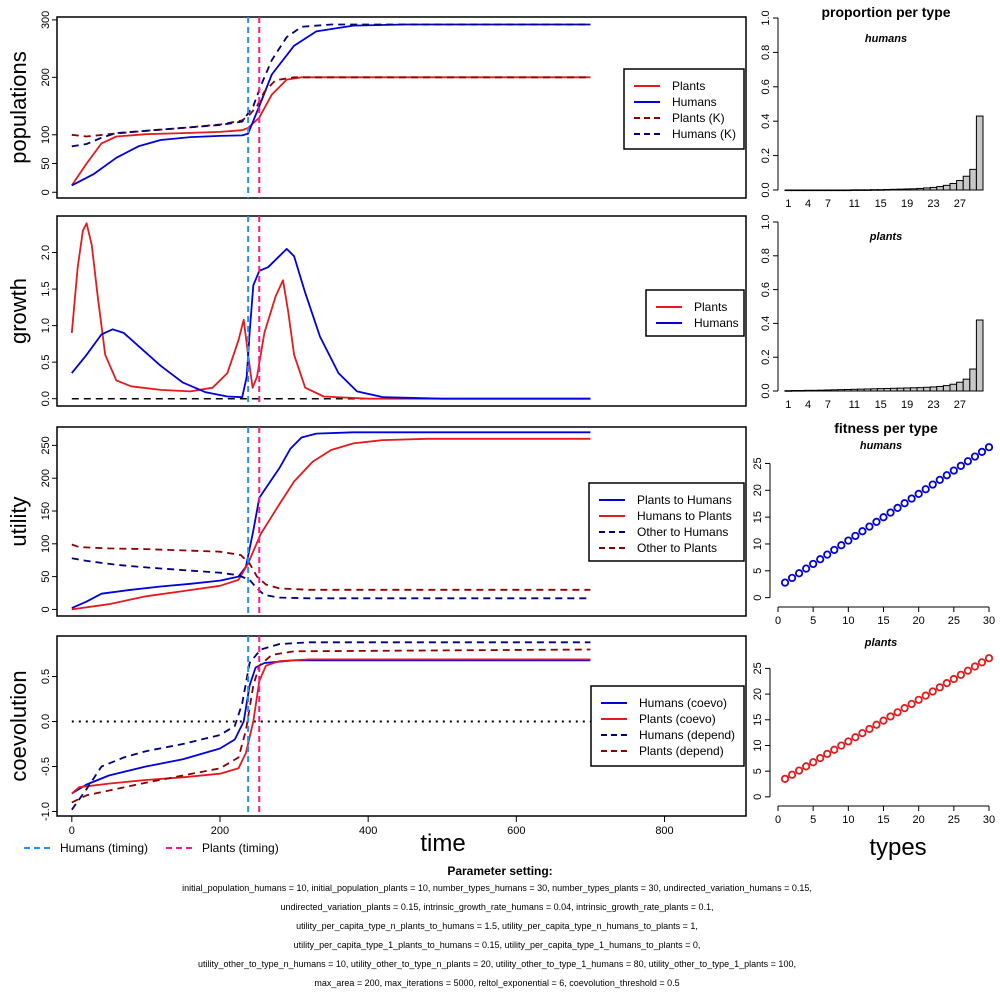 The height and width of the screenshot is (1000, 1000). I want to click on series-line-plants-coevo, so click(331, 726).